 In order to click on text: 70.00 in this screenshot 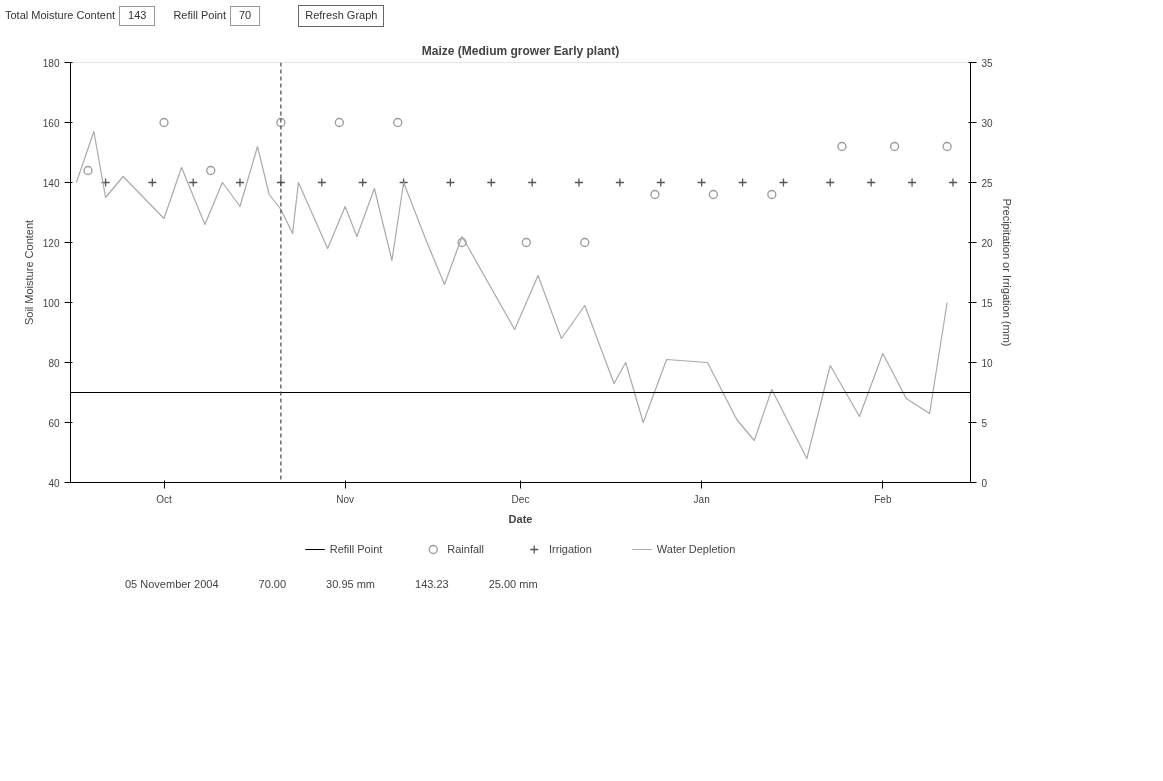, I will do `click(272, 584)`.